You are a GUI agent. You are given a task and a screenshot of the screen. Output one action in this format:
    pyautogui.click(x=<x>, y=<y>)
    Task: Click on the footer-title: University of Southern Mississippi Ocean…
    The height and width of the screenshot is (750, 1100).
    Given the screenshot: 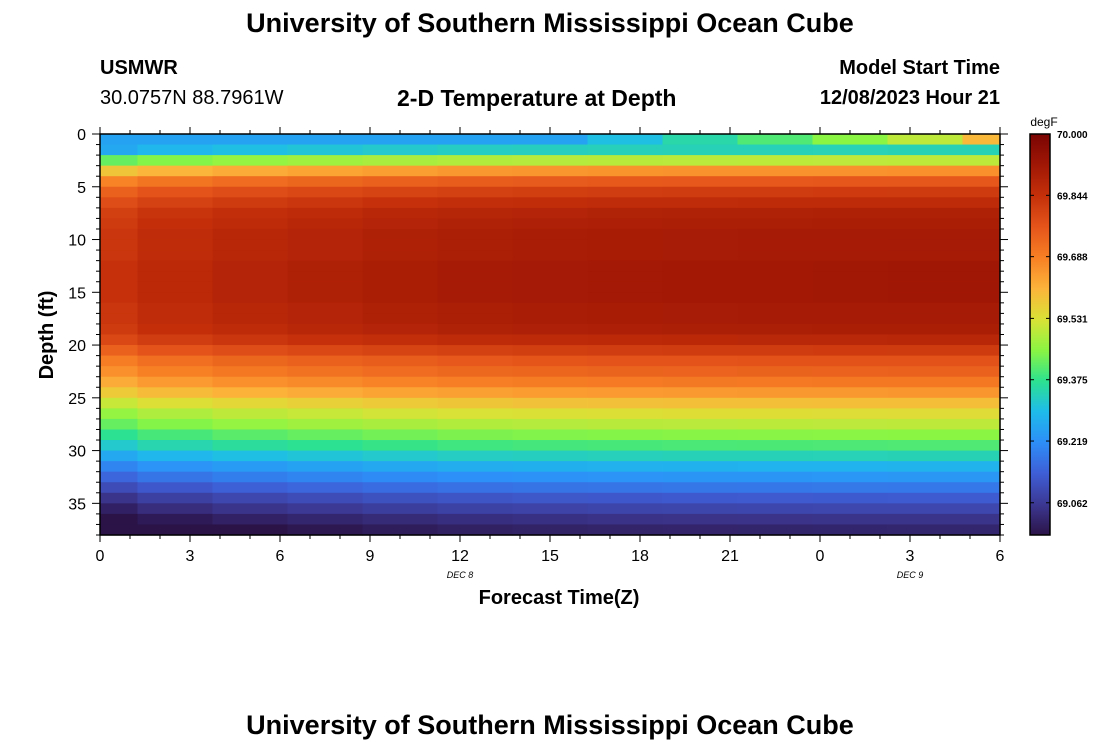 What is the action you would take?
    pyautogui.click(x=550, y=725)
    